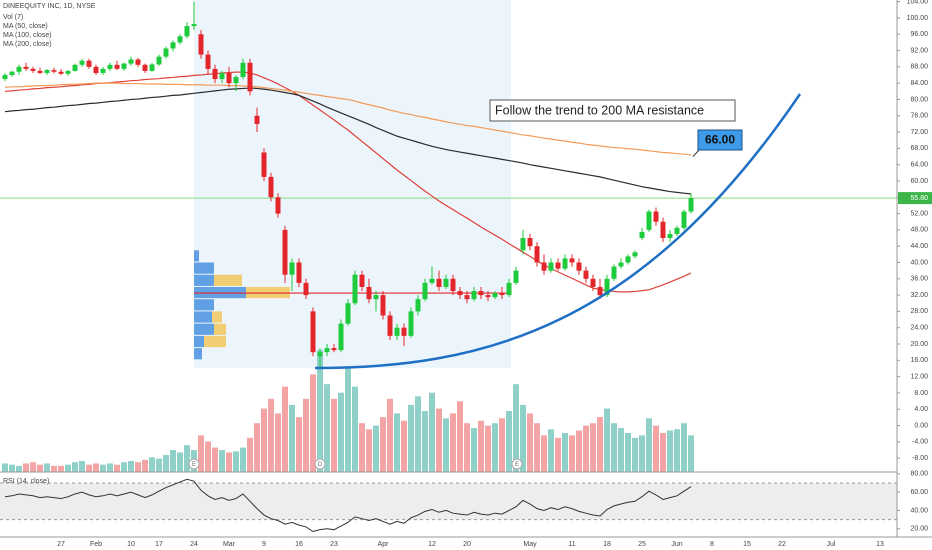  Describe the element at coordinates (919, 376) in the screenshot. I see `y-tick-label: 12.00` at that location.